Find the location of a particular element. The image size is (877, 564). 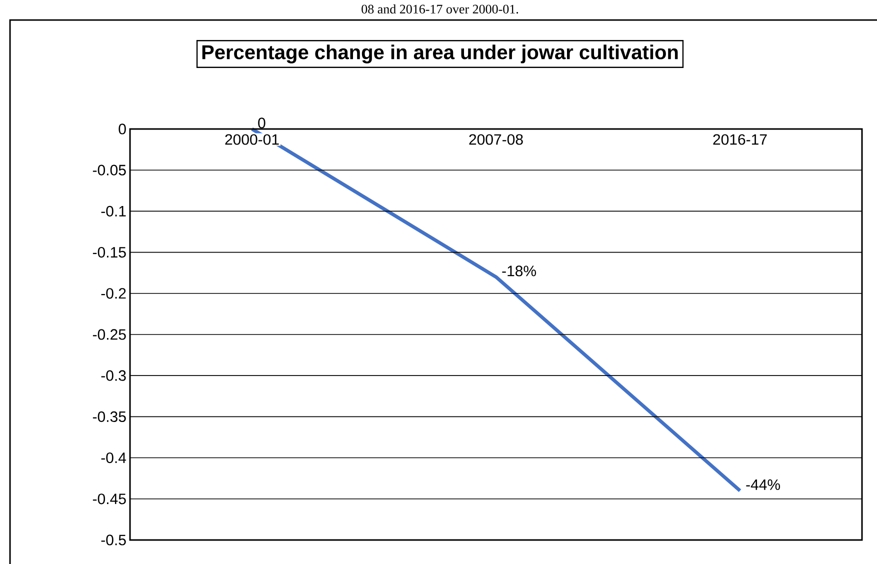

y-tick-label: -0.15 is located at coordinates (109, 252).